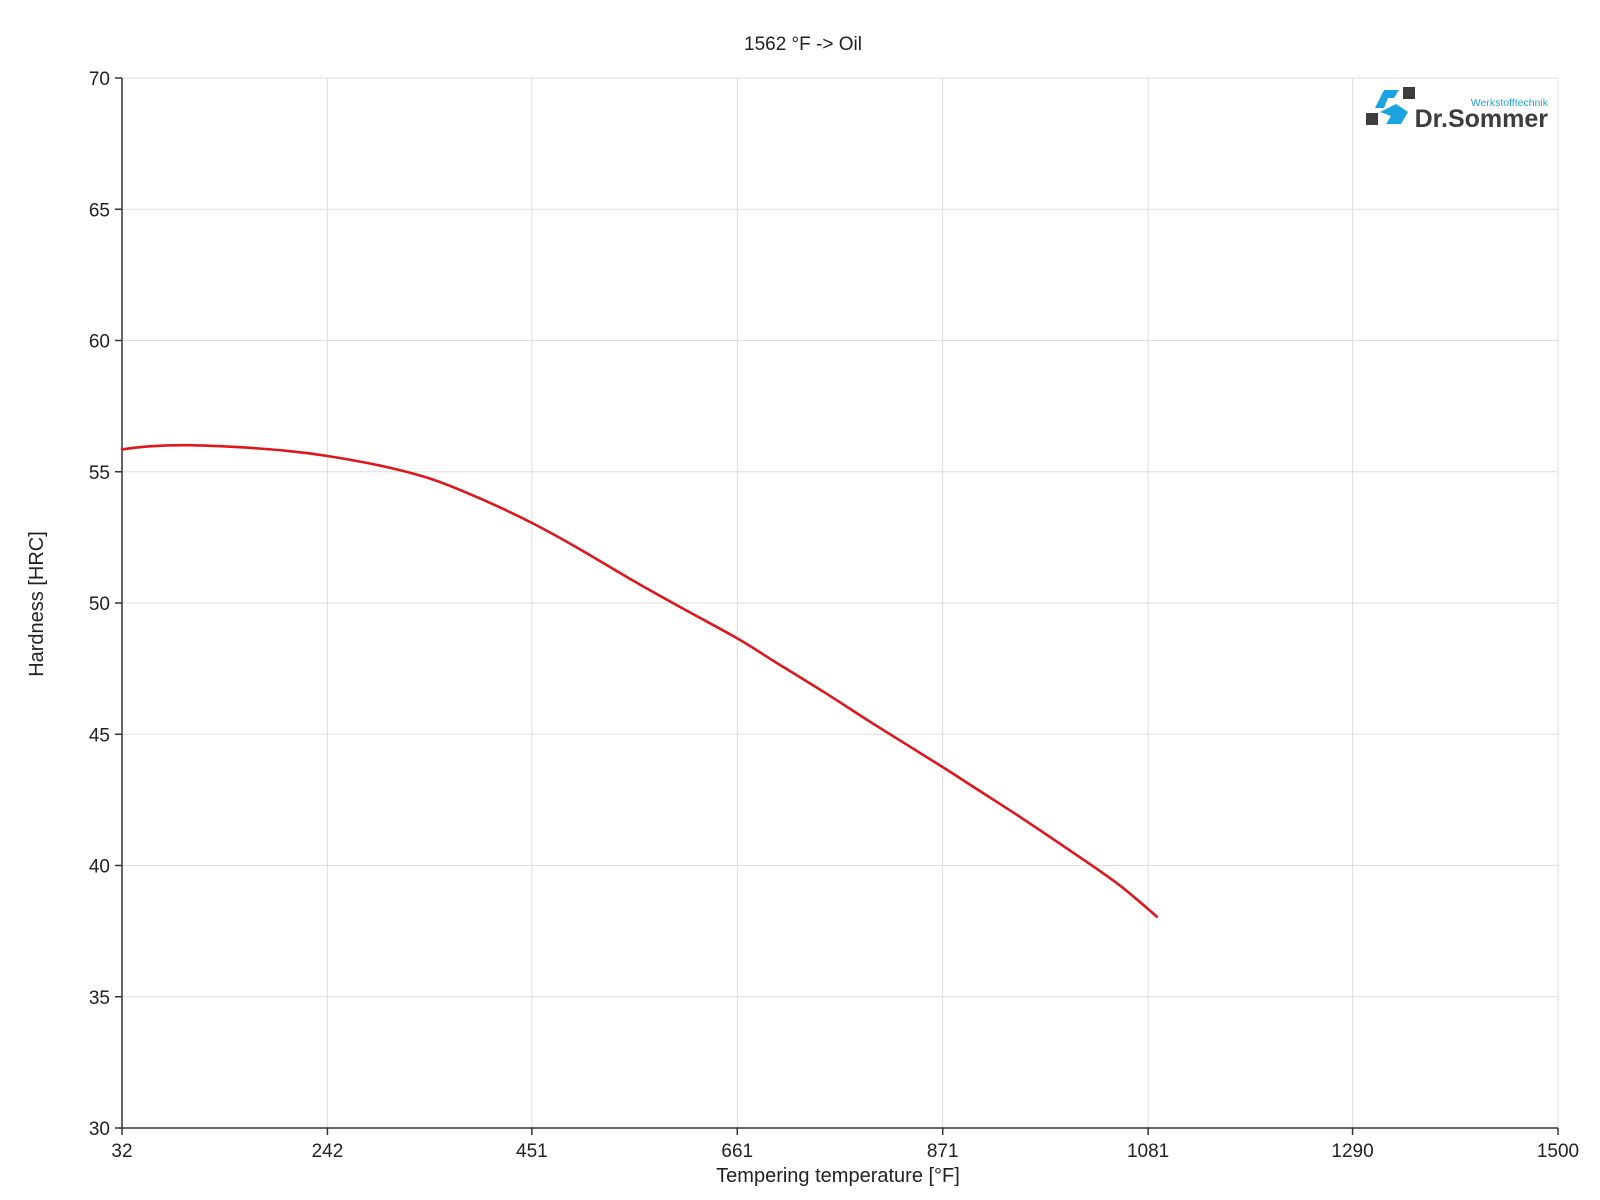 Image resolution: width=1600 pixels, height=1200 pixels. I want to click on x-tick-label: 1500, so click(1558, 1151).